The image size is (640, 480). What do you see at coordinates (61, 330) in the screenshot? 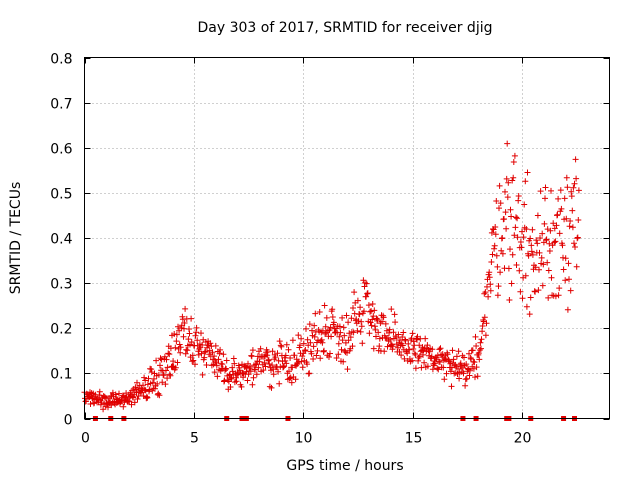
I see `y-tick-label: 0.2` at bounding box center [61, 330].